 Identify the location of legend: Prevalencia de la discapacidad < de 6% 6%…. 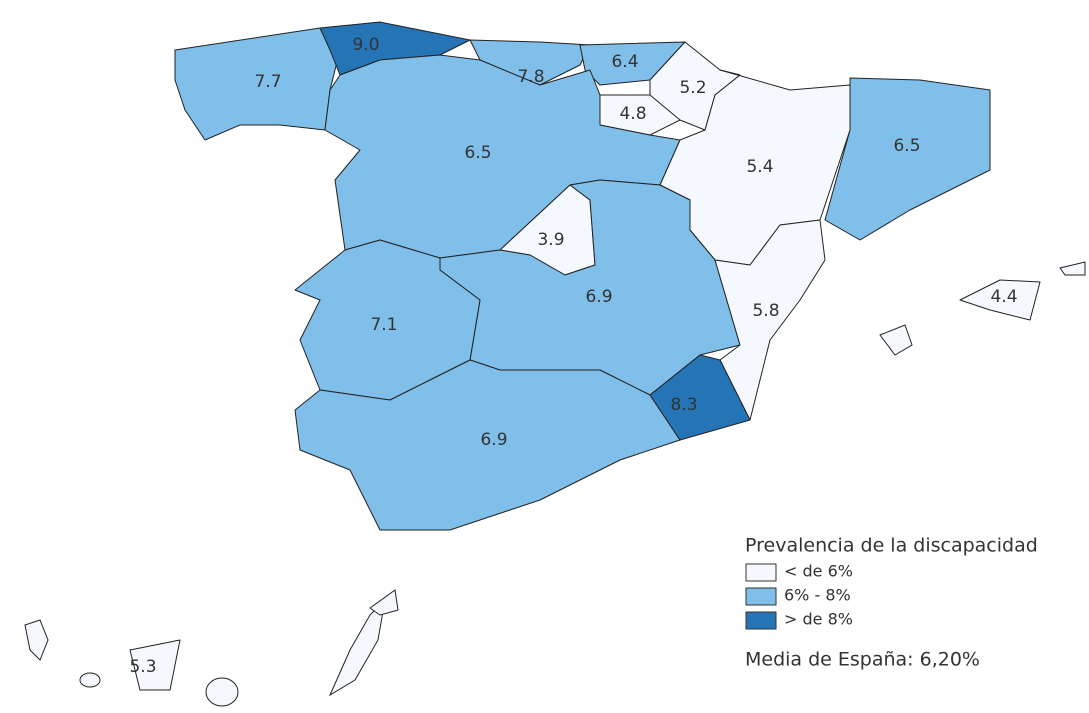
(891, 582).